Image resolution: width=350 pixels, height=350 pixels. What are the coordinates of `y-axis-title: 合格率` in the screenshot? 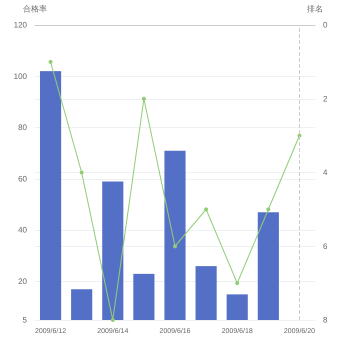 It's located at (35, 9).